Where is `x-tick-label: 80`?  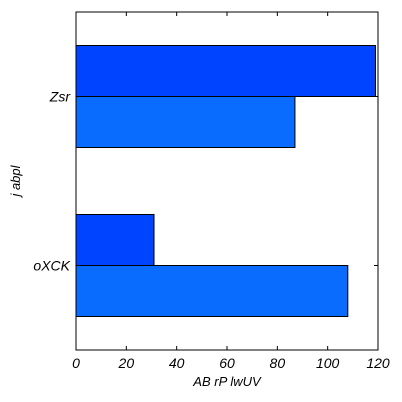
x-tick-label: 80 is located at coordinates (278, 363).